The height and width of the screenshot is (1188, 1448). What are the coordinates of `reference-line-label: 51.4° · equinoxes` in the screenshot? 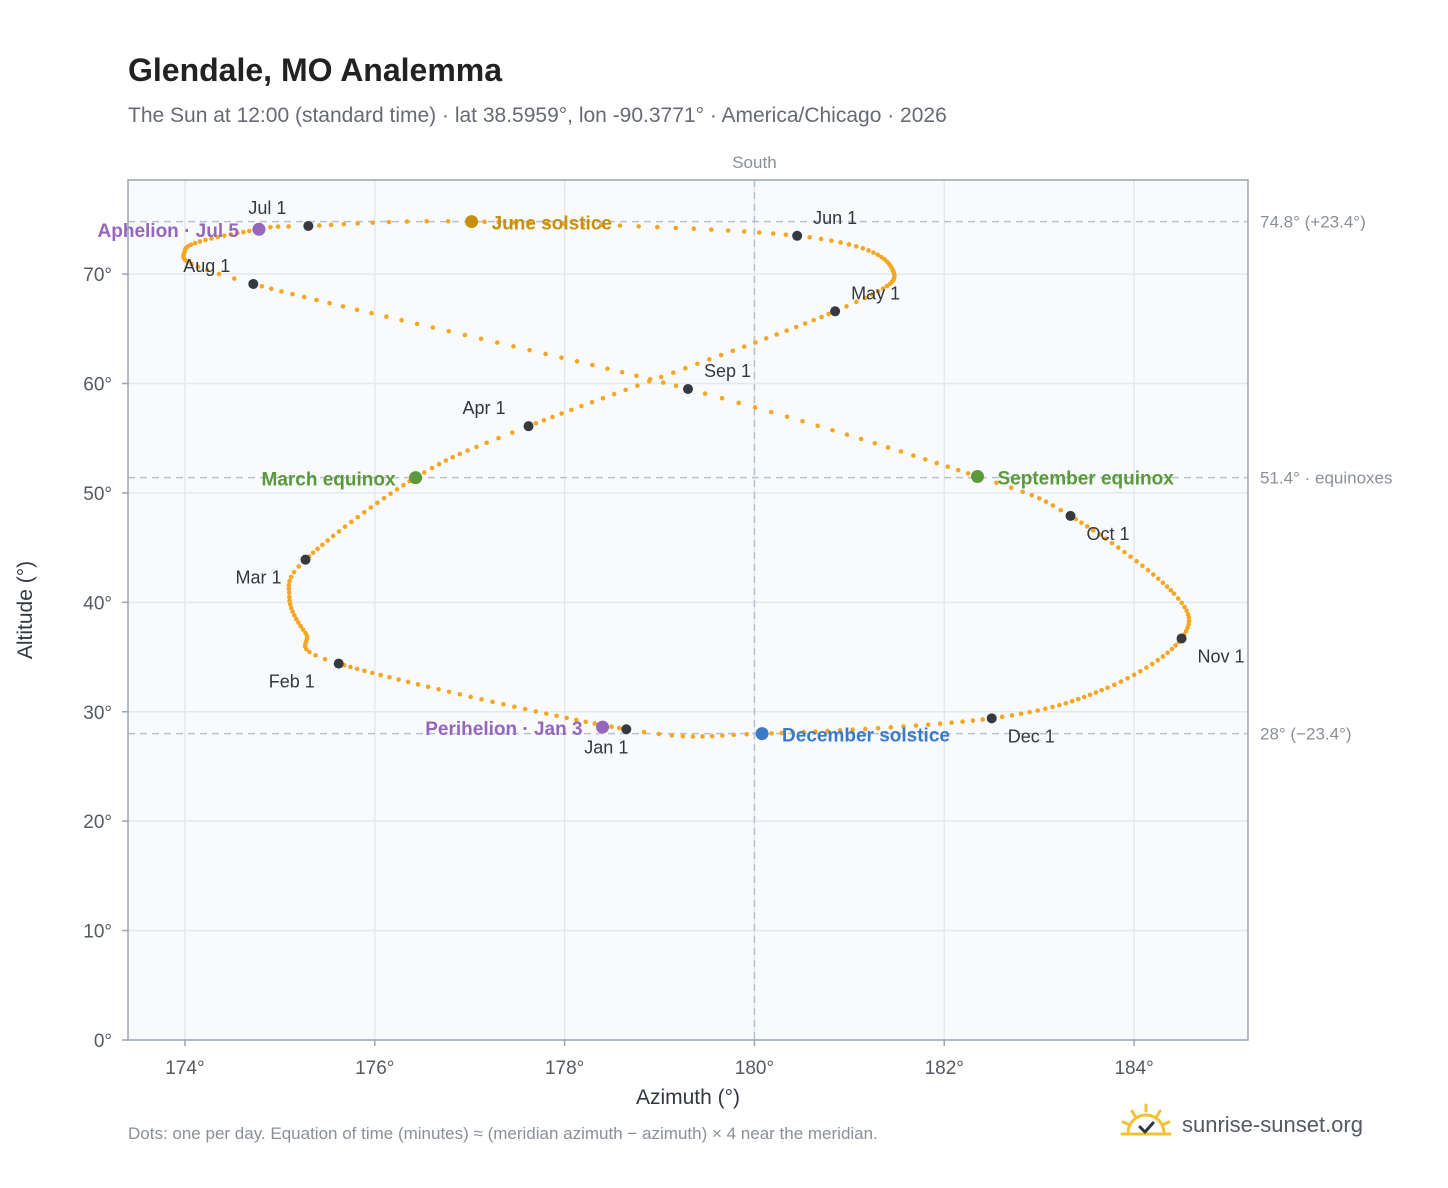 It's located at (1326, 478).